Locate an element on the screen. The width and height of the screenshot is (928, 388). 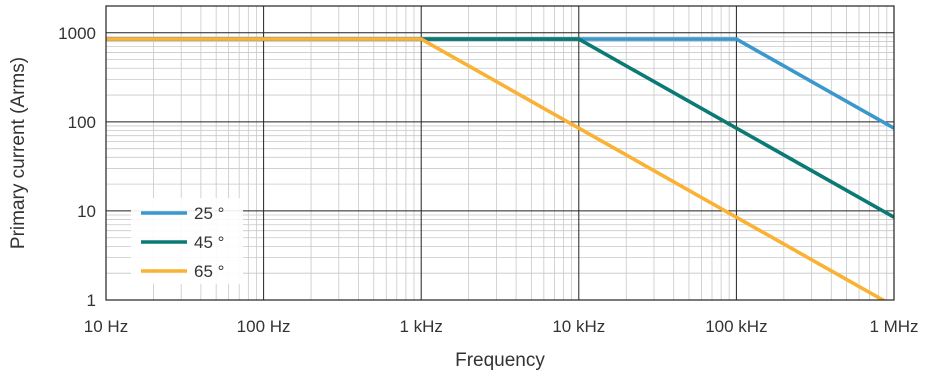
legend-label: 45 ° is located at coordinates (209, 242).